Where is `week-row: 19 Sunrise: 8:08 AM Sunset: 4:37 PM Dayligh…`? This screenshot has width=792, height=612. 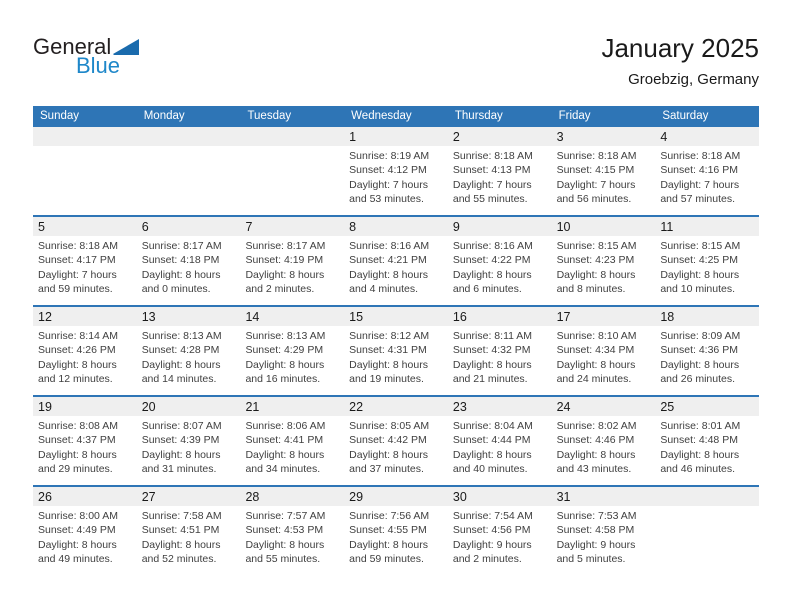
week-row: 19 Sunrise: 8:08 AM Sunset: 4:37 PM Dayligh… is located at coordinates (396, 440).